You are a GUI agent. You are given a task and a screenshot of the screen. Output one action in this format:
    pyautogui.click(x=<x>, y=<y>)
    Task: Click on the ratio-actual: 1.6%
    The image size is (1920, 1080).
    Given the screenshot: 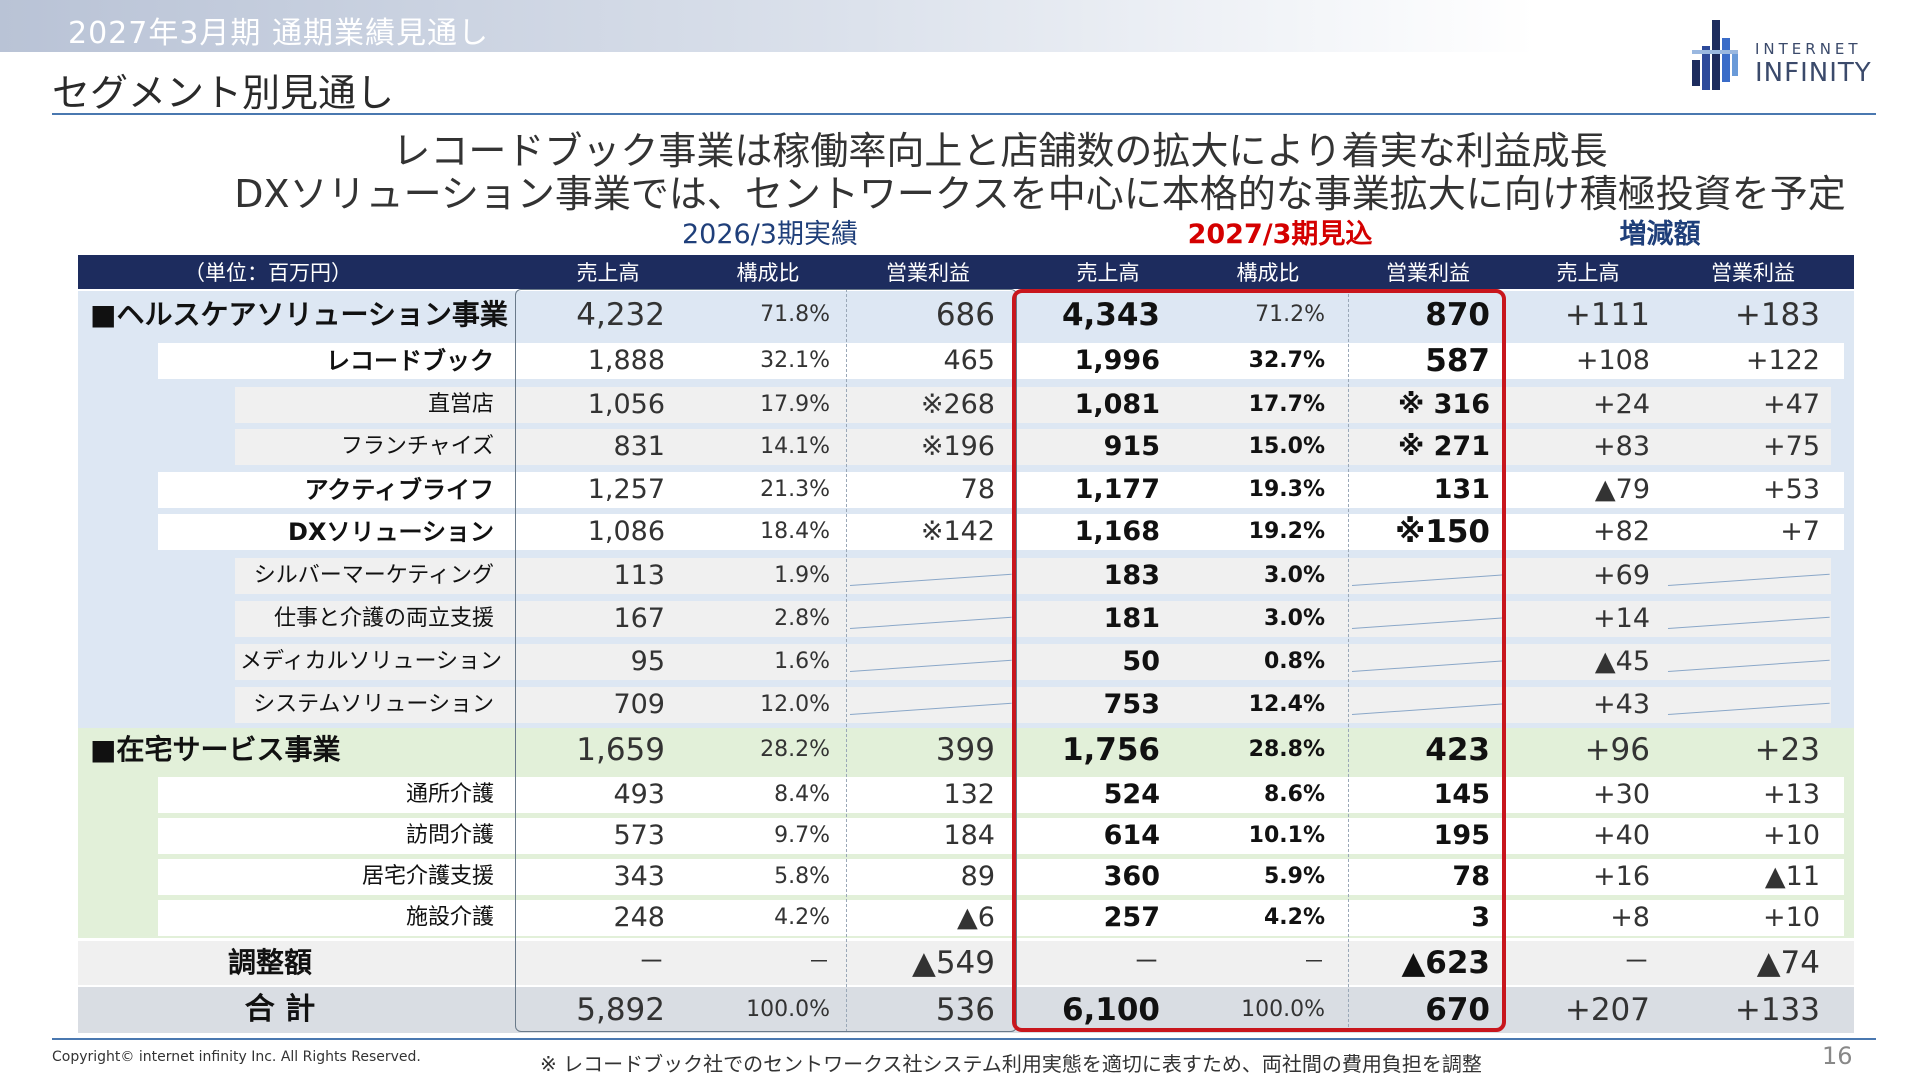 What is the action you would take?
    pyautogui.click(x=802, y=661)
    